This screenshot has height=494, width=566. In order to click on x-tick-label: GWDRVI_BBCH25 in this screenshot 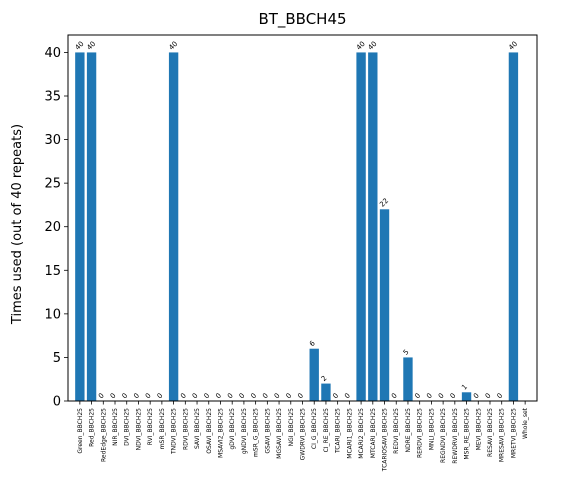, I will do `click(303, 434)`.